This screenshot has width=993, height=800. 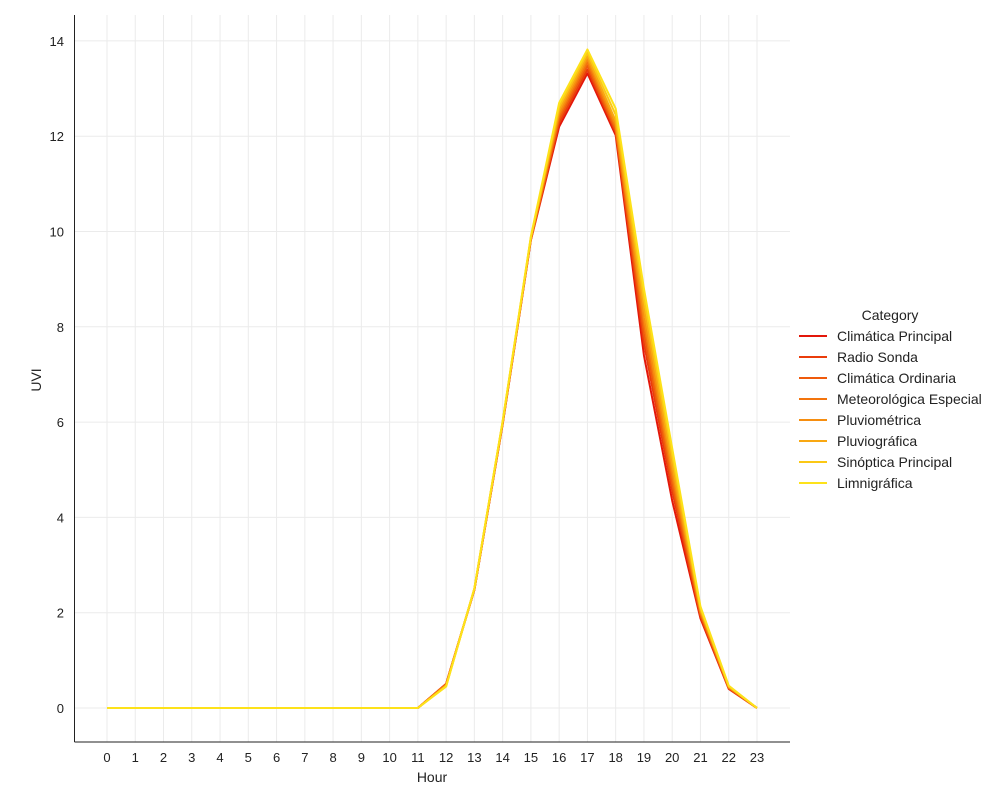 I want to click on y-tick-label: 10, so click(x=57, y=232).